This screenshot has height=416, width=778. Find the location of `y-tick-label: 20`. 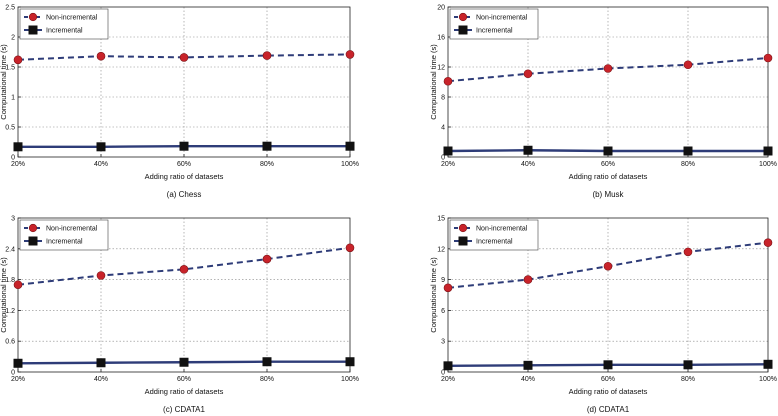

y-tick-label: 20 is located at coordinates (441, 8).